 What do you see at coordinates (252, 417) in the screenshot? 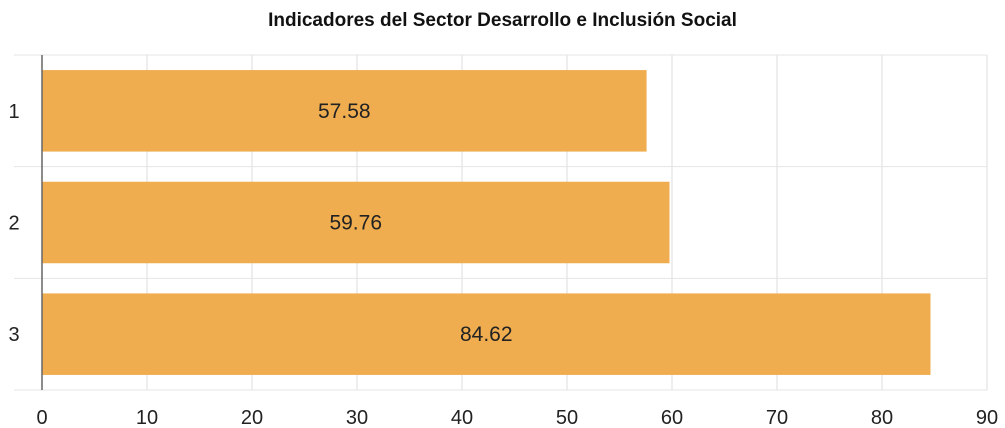
I see `x-tick-label: 20` at bounding box center [252, 417].